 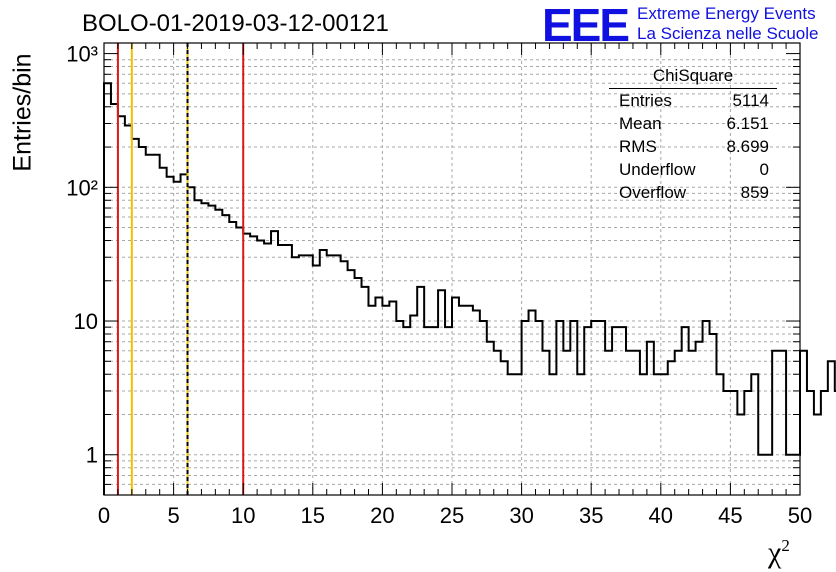 What do you see at coordinates (750, 100) in the screenshot?
I see `stat-value: 5114` at bounding box center [750, 100].